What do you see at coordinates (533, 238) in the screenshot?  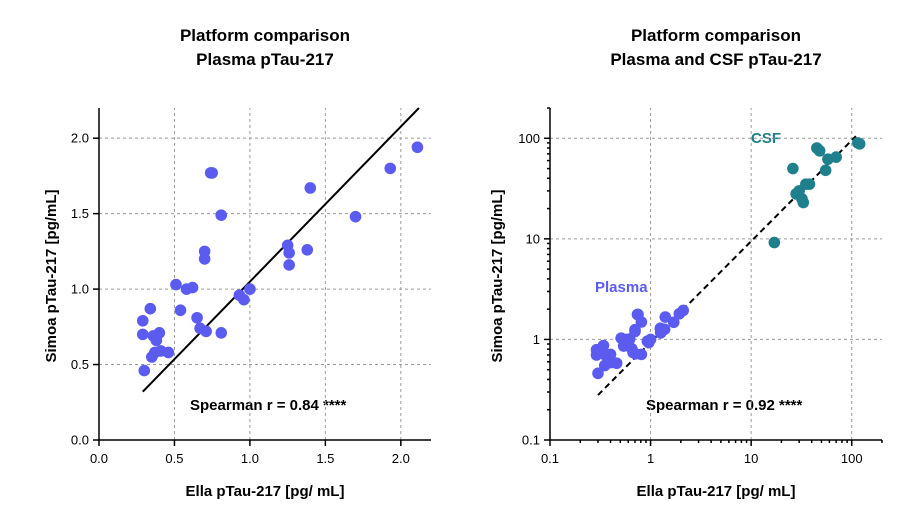 I see `right-y-tick-label: 10` at bounding box center [533, 238].